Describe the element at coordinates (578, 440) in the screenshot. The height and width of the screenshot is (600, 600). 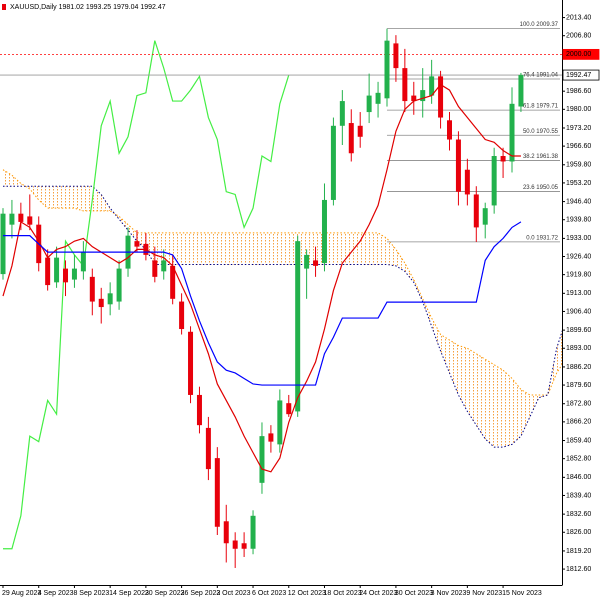
I see `y-tick-label: 1859.40` at that location.